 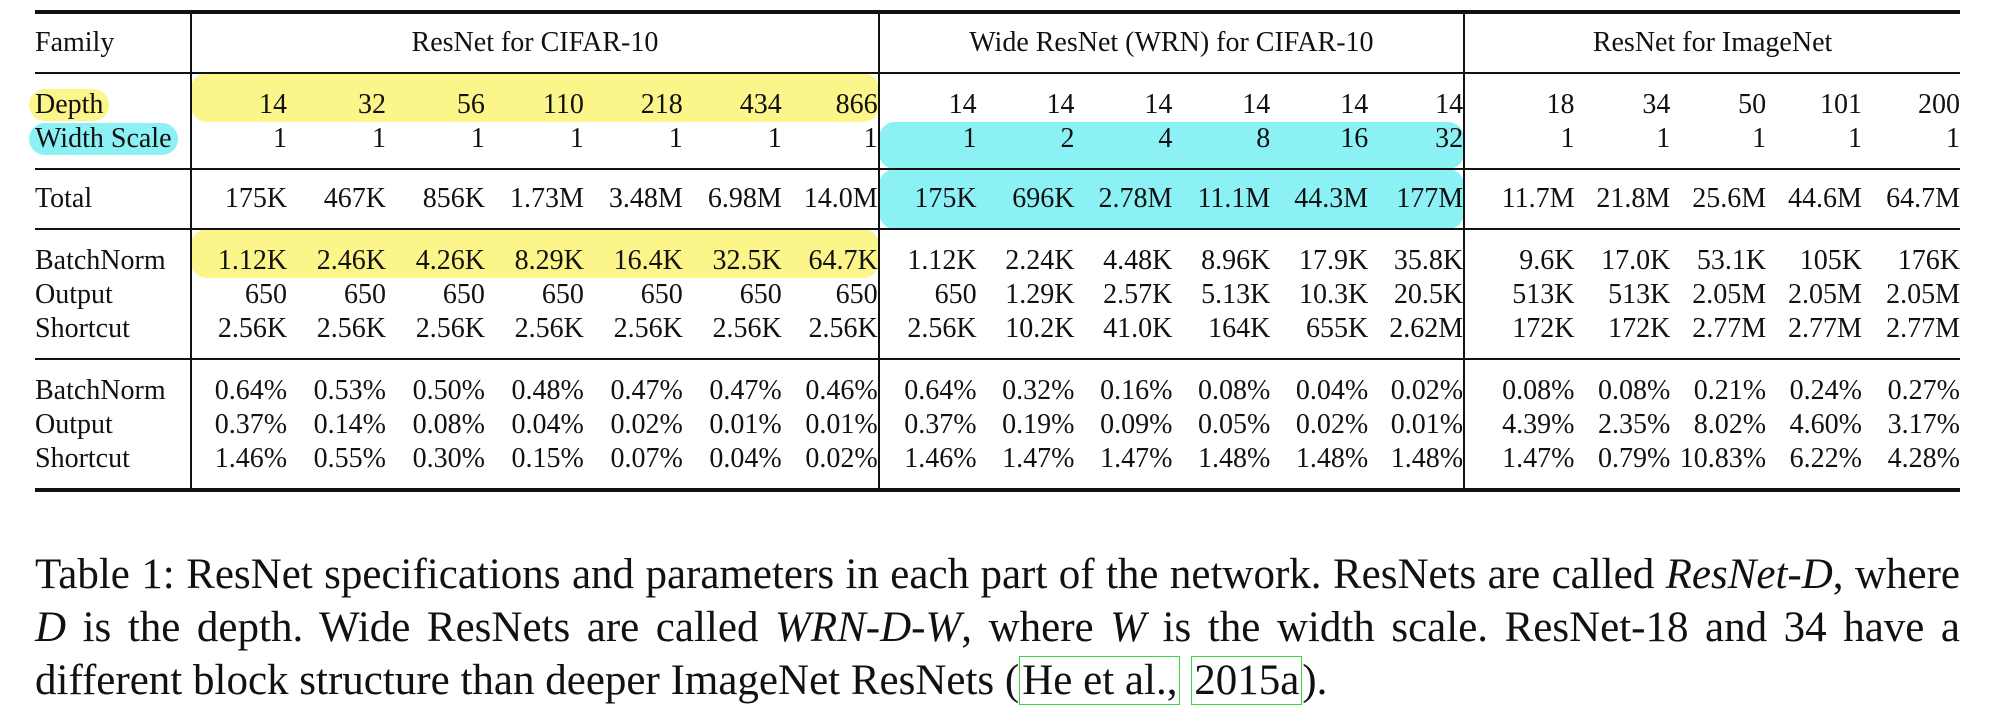 What do you see at coordinates (435, 97) in the screenshot?
I see `table-cell: 56` at bounding box center [435, 97].